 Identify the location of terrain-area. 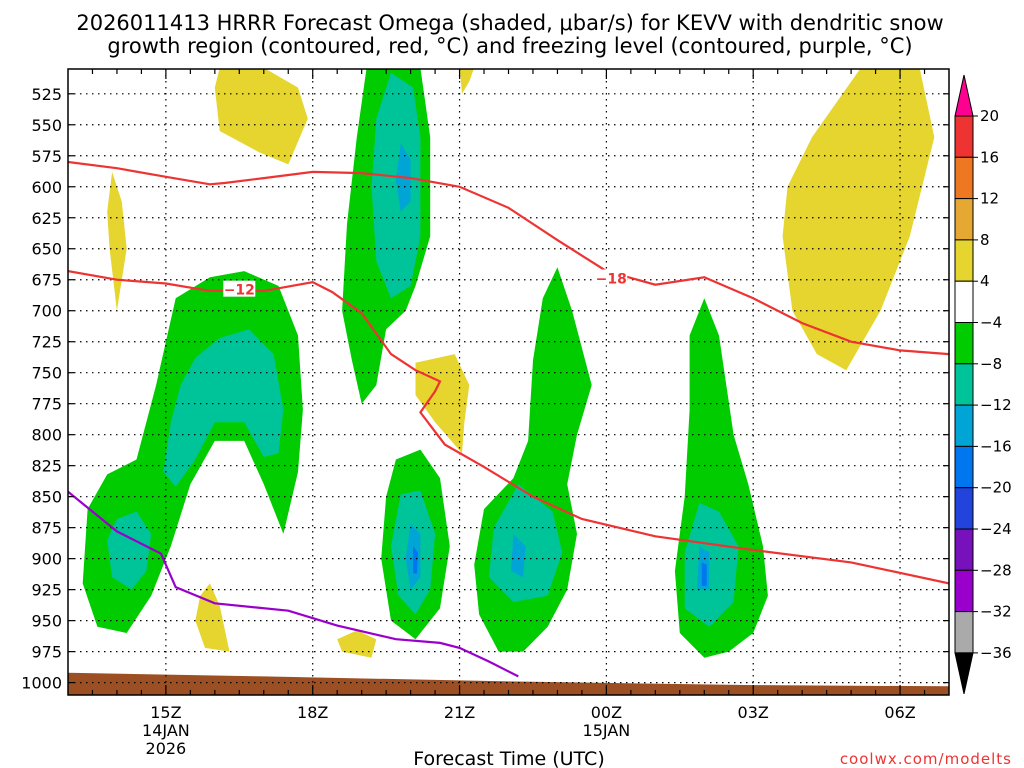
(508, 683).